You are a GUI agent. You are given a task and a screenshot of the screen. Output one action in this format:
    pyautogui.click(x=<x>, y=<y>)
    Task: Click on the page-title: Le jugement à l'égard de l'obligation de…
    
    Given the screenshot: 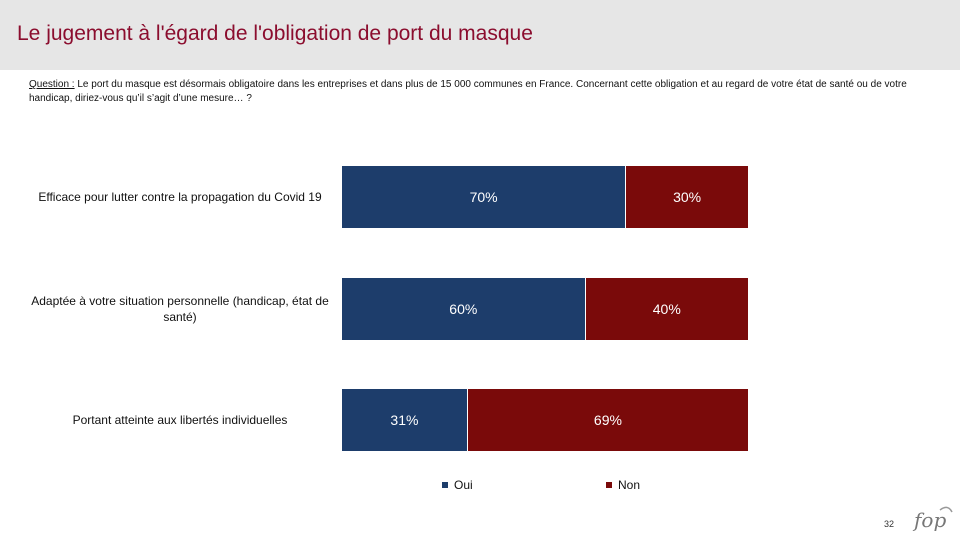 What is the action you would take?
    pyautogui.click(x=275, y=33)
    